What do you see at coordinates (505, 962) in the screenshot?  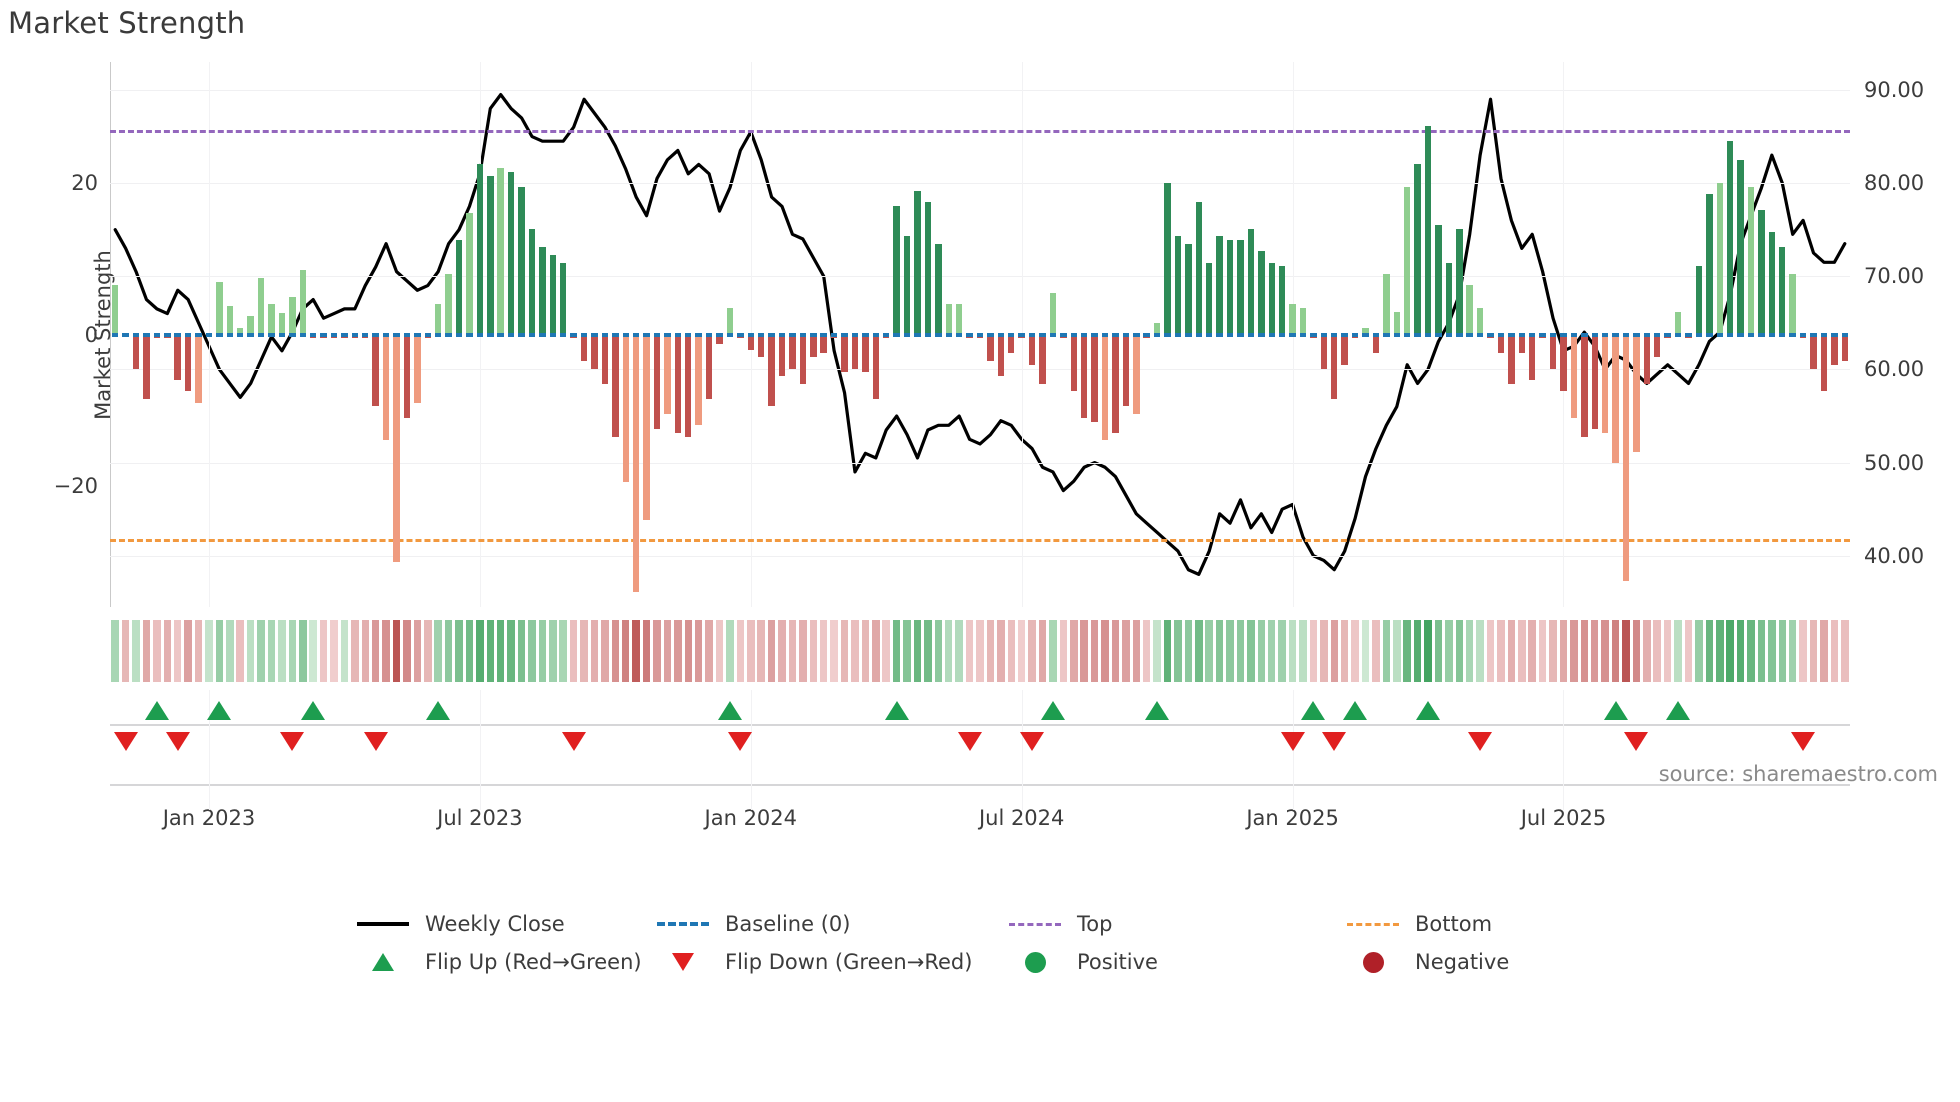 I see `legend-item: Flip Up (Red→Green)` at bounding box center [505, 962].